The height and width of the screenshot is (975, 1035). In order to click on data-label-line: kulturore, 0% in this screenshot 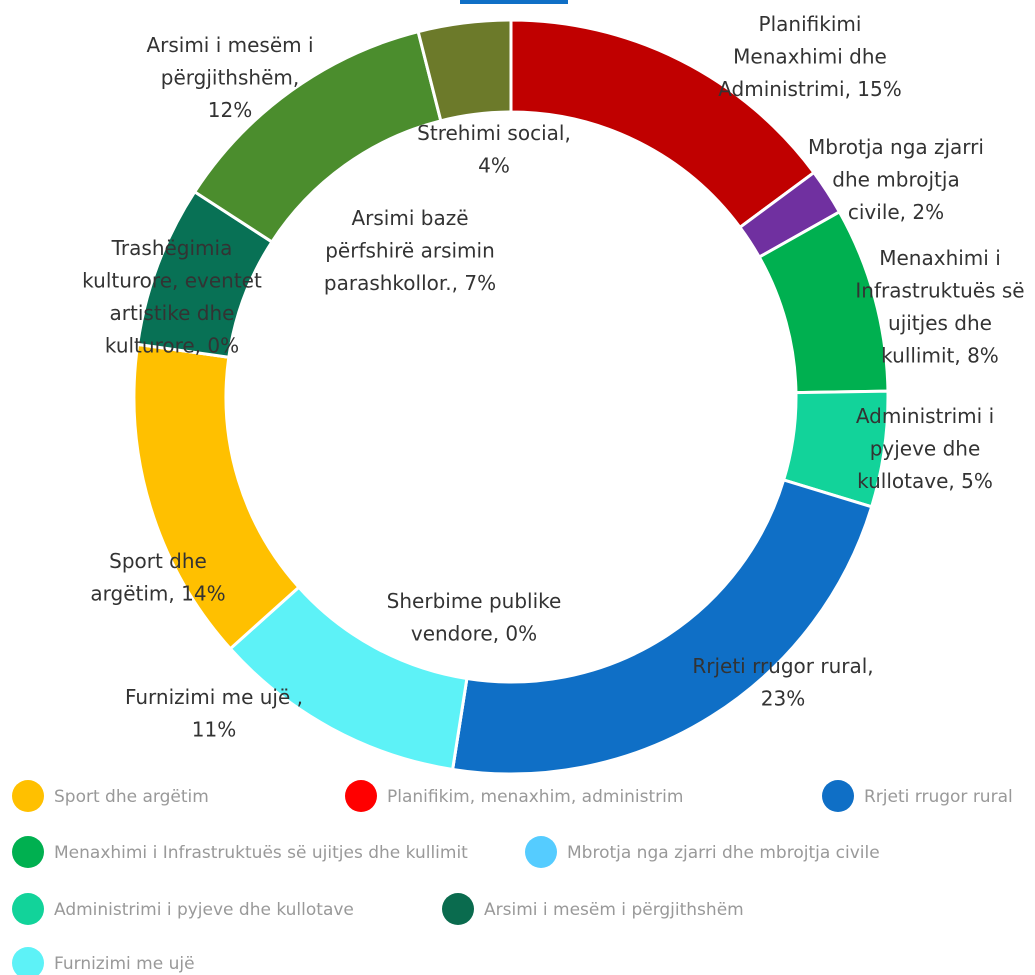, I will do `click(172, 346)`.